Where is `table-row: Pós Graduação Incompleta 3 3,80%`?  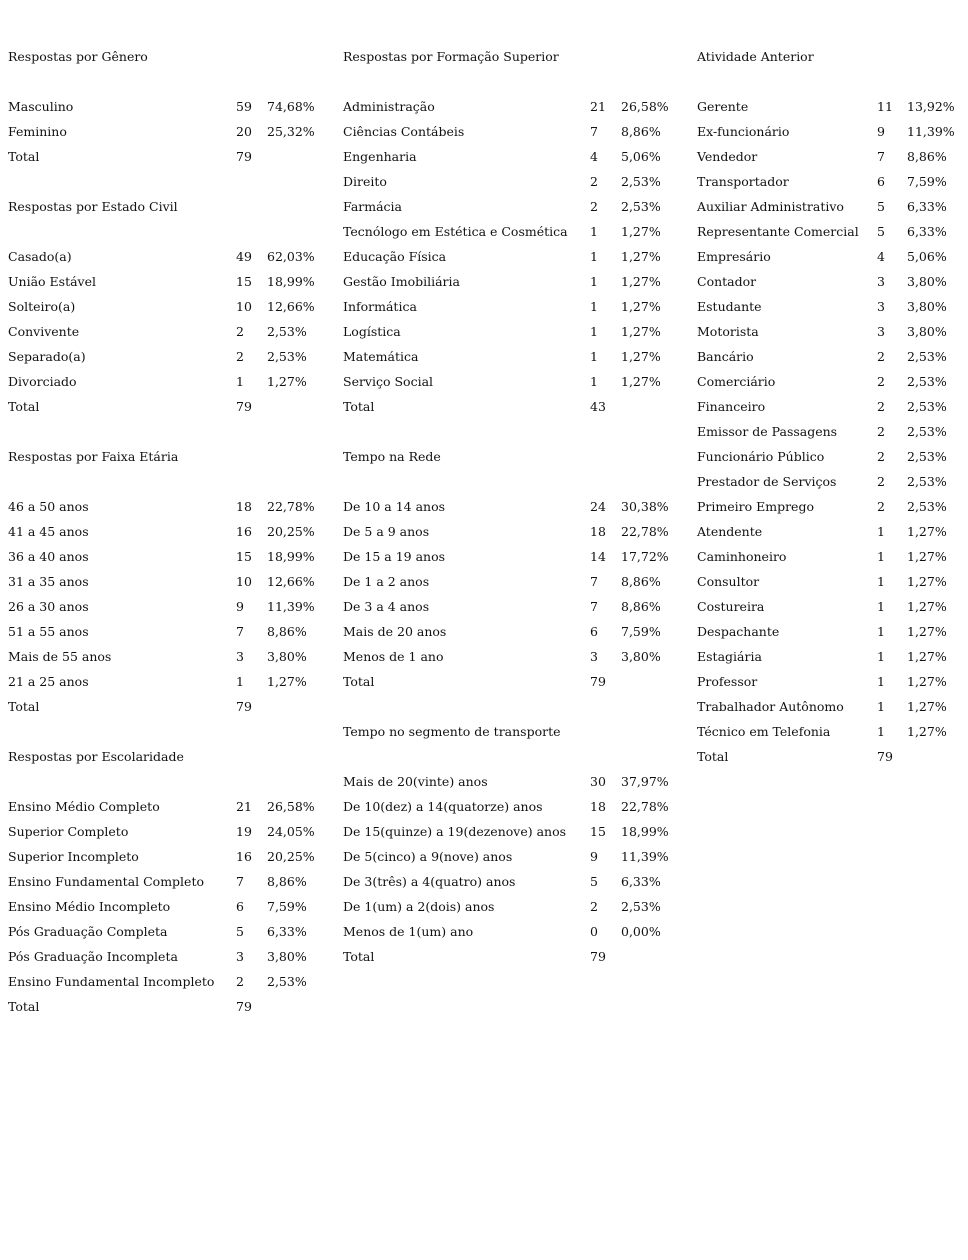
table-row: Pós Graduação Incompleta 3 3,80% is located at coordinates (173, 956).